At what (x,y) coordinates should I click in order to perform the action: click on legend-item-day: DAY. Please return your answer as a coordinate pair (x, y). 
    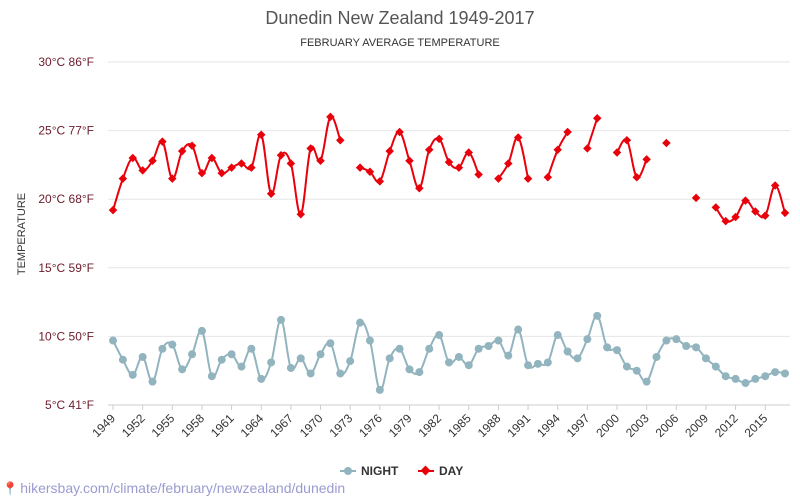
    Looking at the image, I should click on (440, 471).